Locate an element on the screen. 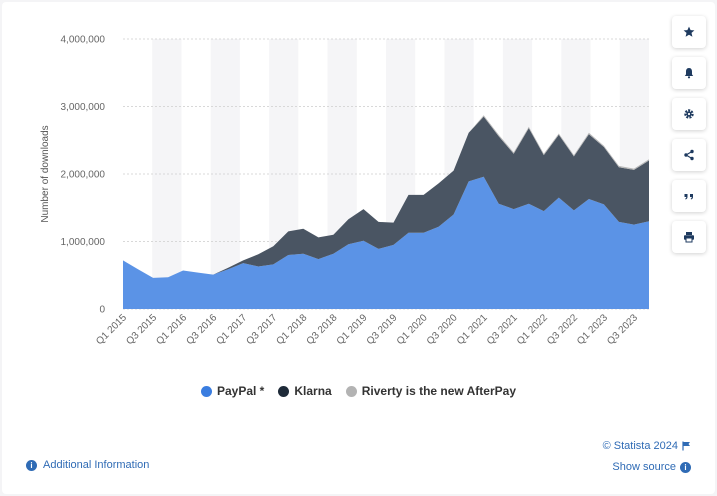 The height and width of the screenshot is (496, 717). legend-dot-riverty is located at coordinates (351, 391).